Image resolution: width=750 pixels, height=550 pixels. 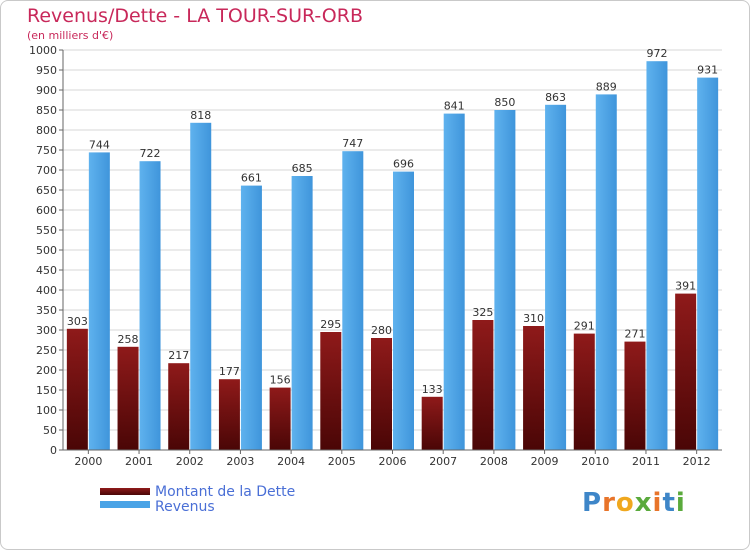 I want to click on logo-letter: o, so click(x=625, y=503).